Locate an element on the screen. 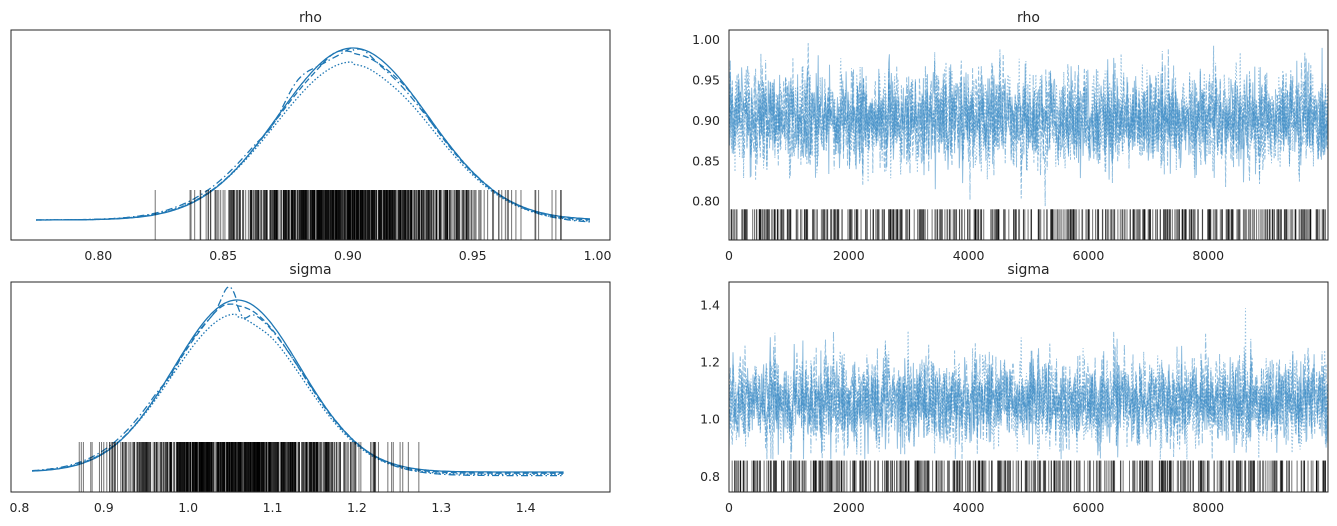 This screenshot has height=526, width=1337. x-tick-label: 1.3 is located at coordinates (441, 507).